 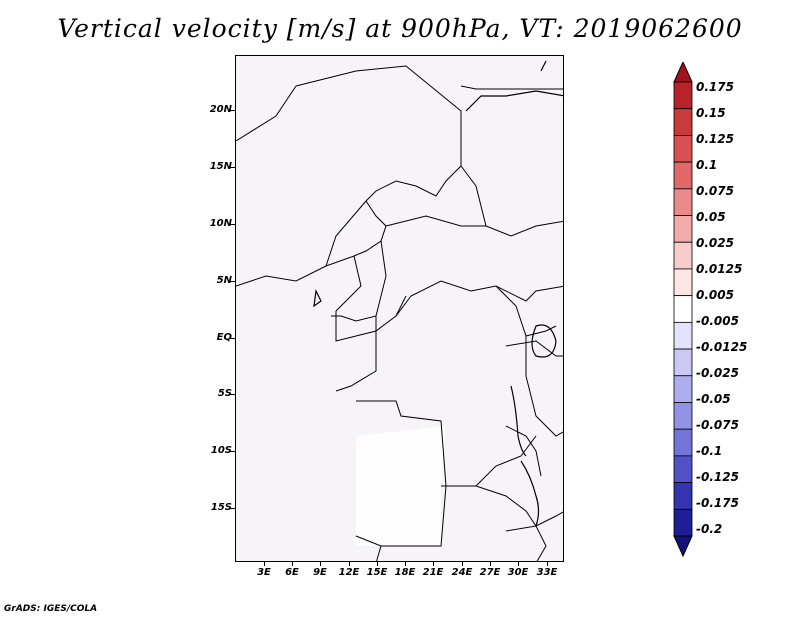 What do you see at coordinates (717, 425) in the screenshot?
I see `colorbar-label: -0.075` at bounding box center [717, 425].